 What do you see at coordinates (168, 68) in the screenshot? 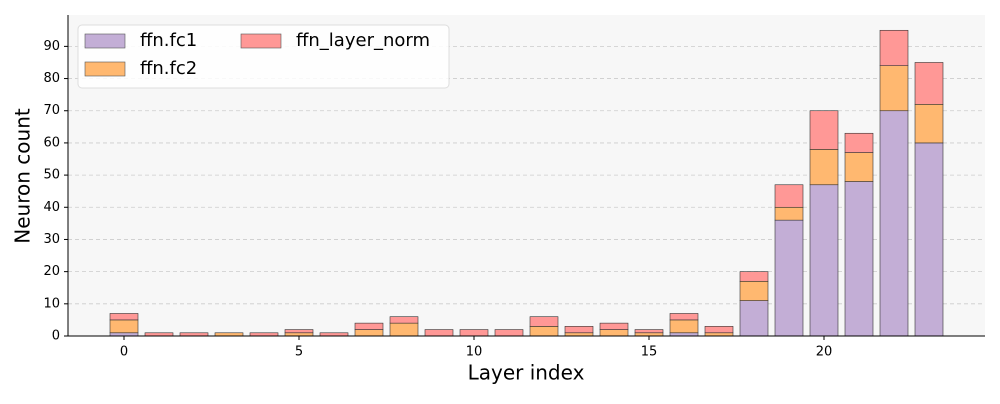
I see `legend-label: ffn.fc2` at bounding box center [168, 68].